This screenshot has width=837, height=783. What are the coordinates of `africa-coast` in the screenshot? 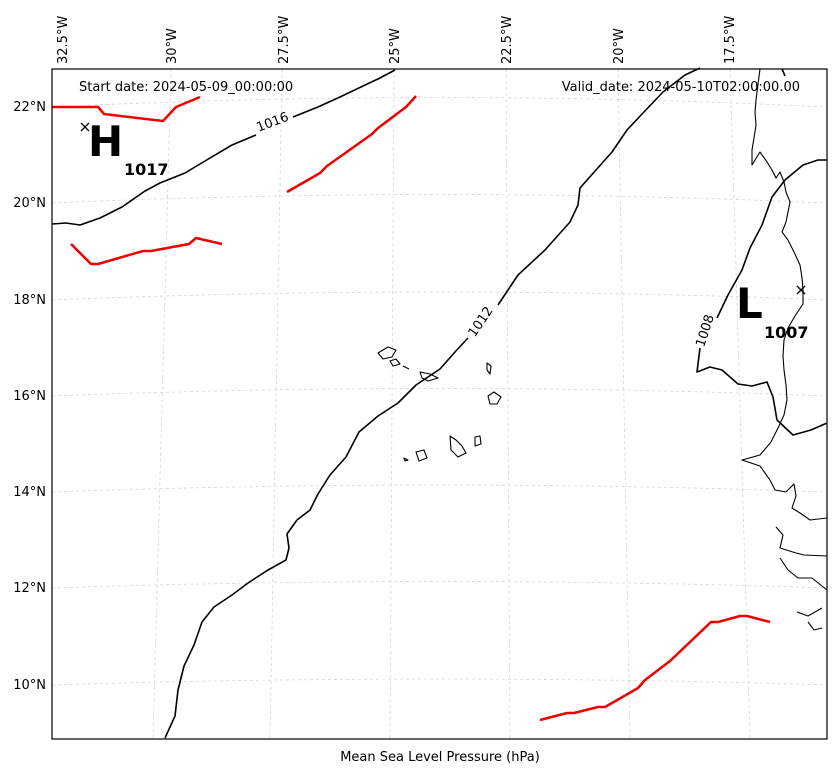 It's located at (784, 349).